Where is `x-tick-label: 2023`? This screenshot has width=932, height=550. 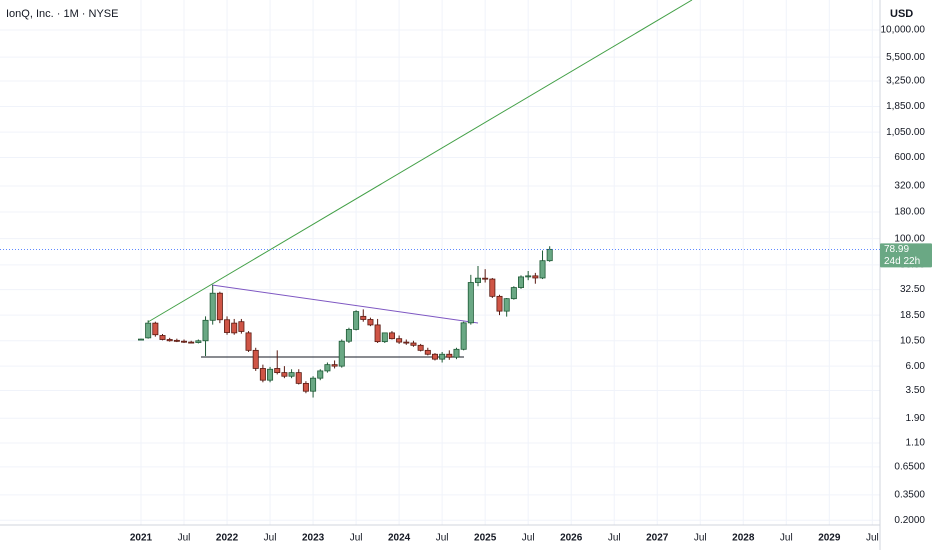 x-tick-label: 2023 is located at coordinates (313, 538).